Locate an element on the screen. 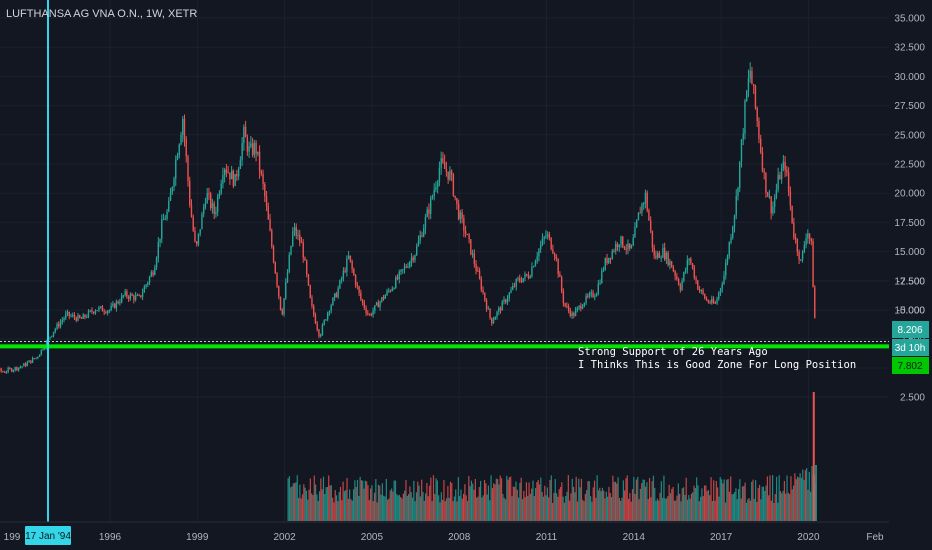  time-scale is located at coordinates (466, 536).